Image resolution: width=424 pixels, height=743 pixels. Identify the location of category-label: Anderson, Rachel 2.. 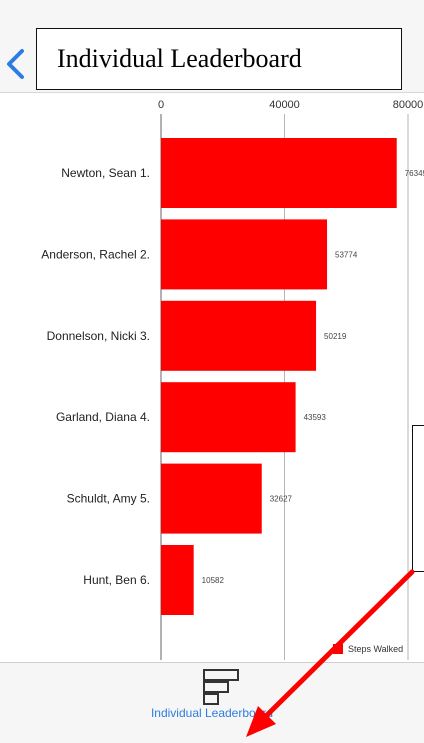
(95, 254).